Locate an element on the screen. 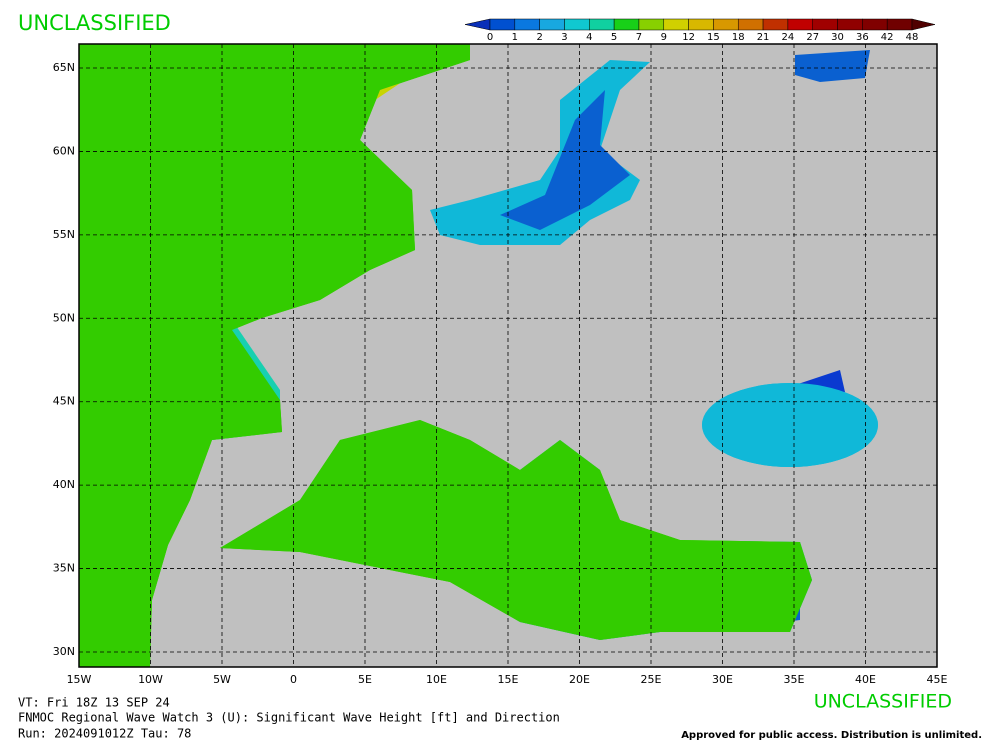 This screenshot has height=754, width=1000. colorbar-label: 9 is located at coordinates (664, 37).